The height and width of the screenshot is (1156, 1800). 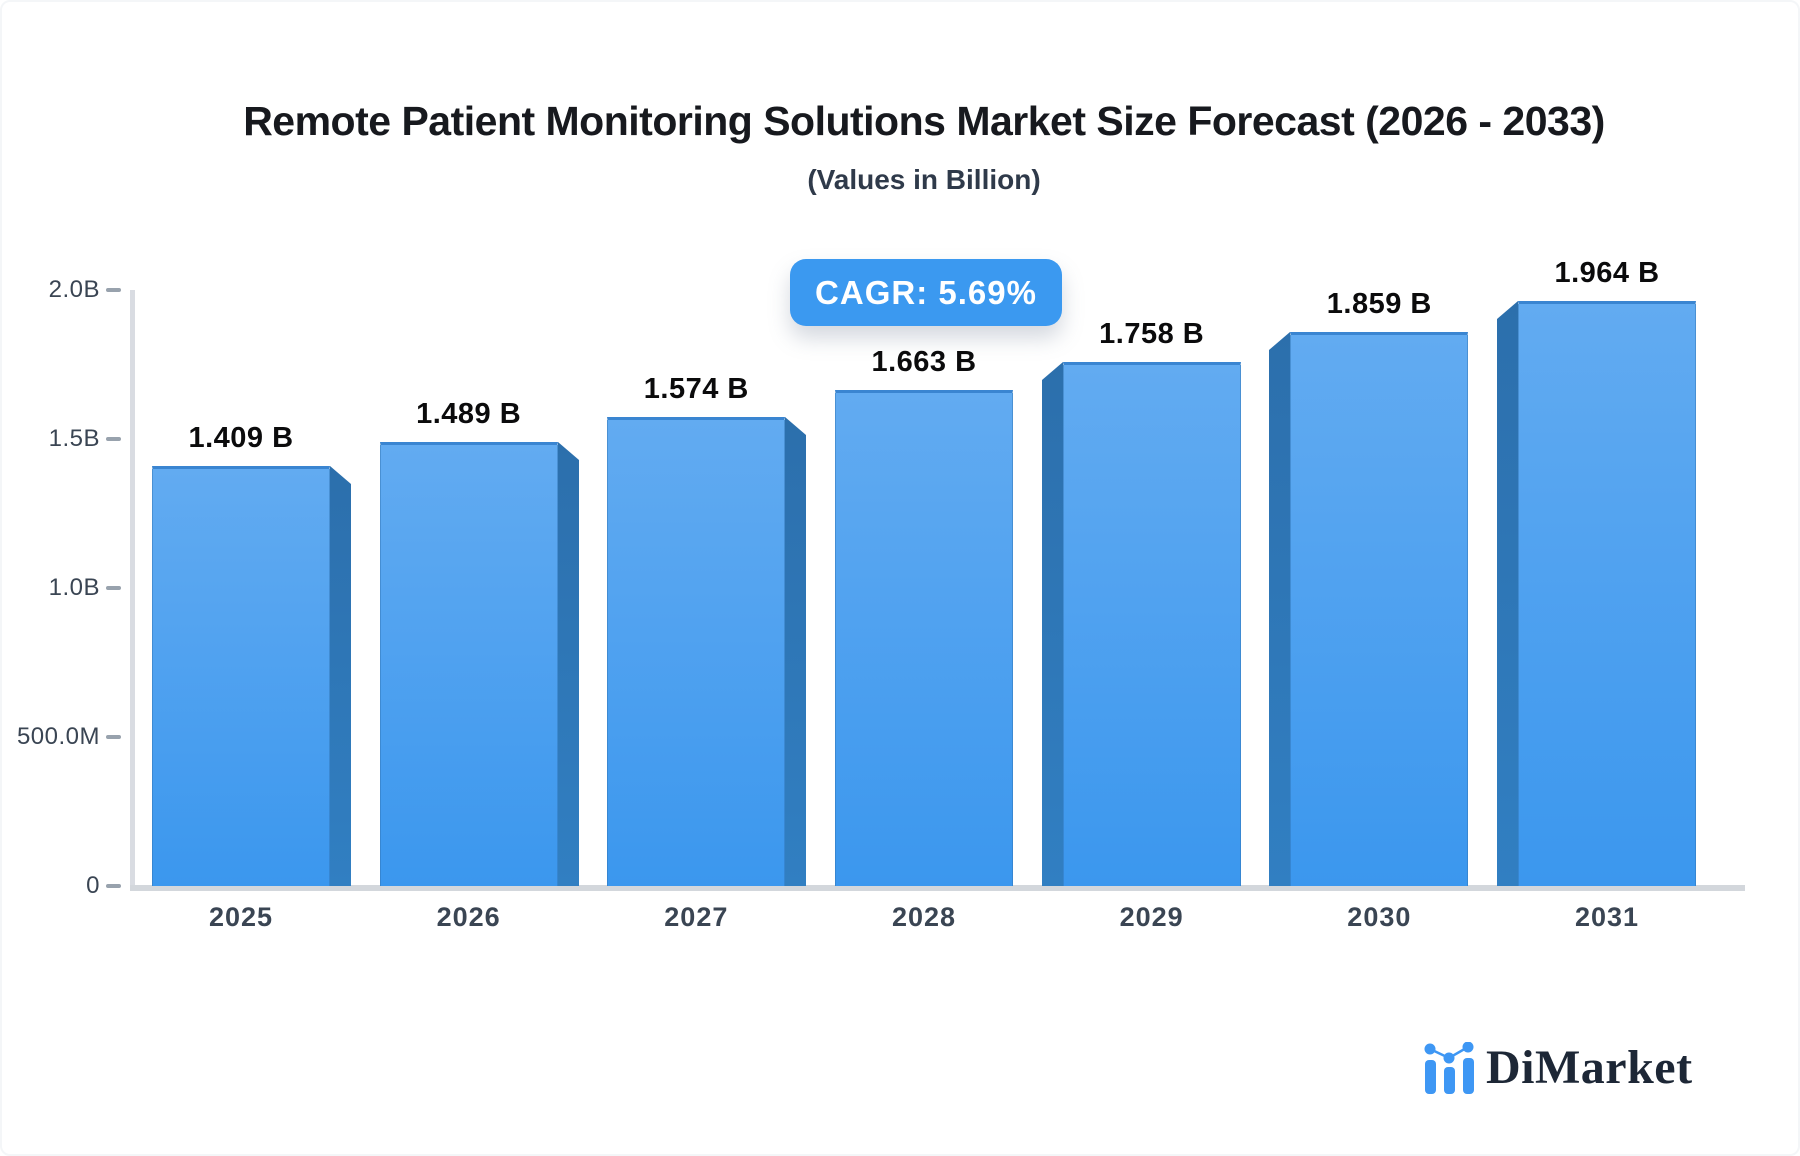 I want to click on bar-2029, so click(x=1141, y=624).